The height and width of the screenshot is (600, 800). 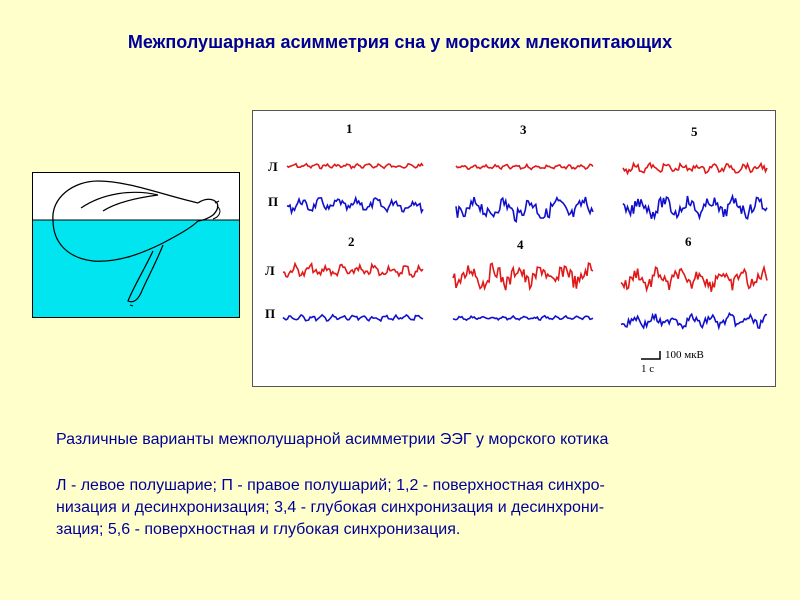 What do you see at coordinates (695, 168) in the screenshot?
I see `eeg-trace-5-left` at bounding box center [695, 168].